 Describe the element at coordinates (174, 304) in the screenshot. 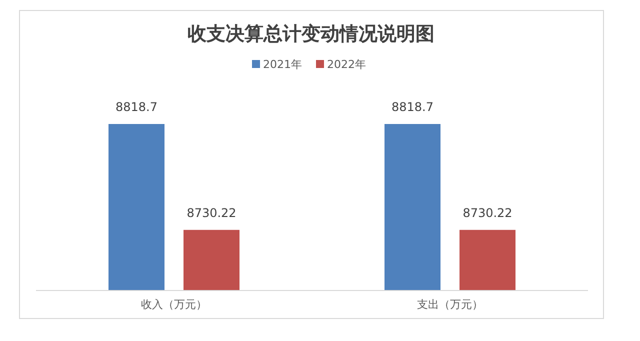

I see `x-tick-label: 收入（万元）` at that location.